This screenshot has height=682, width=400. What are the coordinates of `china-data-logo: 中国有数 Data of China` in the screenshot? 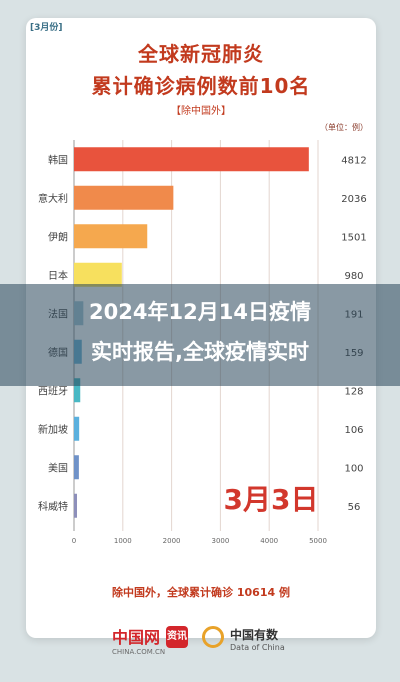 It's located at (257, 639).